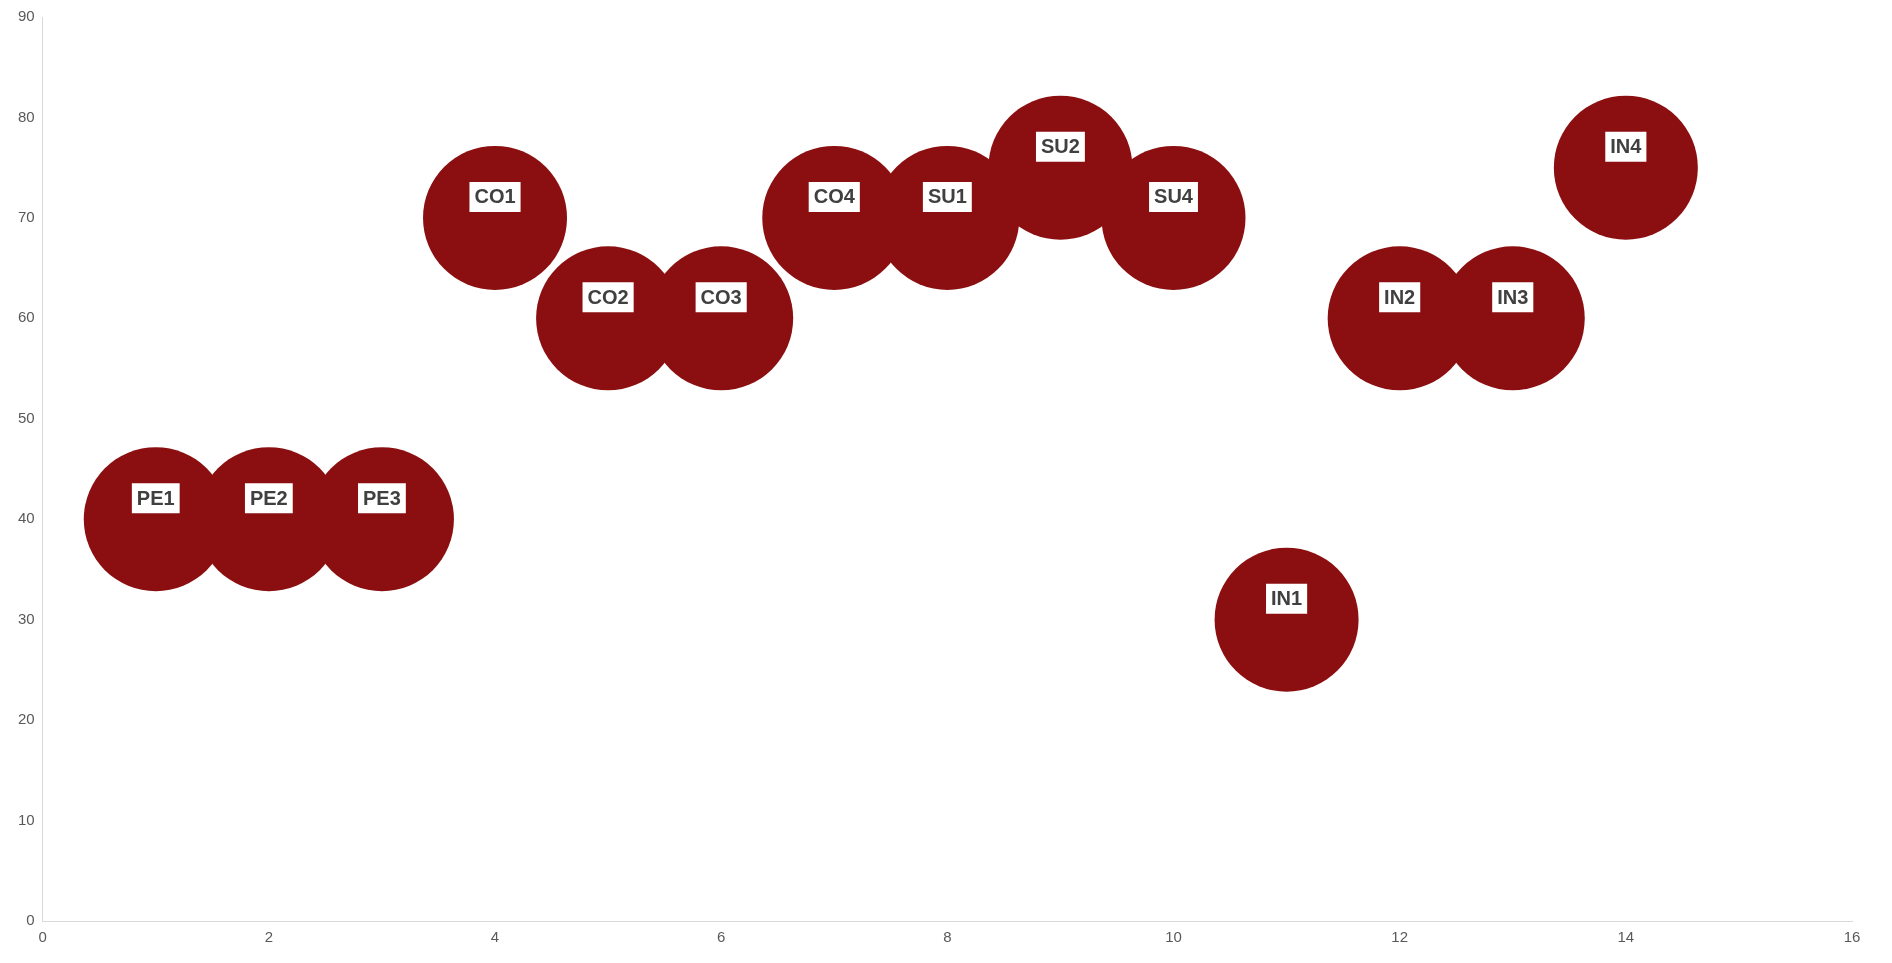 This screenshot has width=1892, height=963. What do you see at coordinates (1287, 598) in the screenshot?
I see `data-label: IN1` at bounding box center [1287, 598].